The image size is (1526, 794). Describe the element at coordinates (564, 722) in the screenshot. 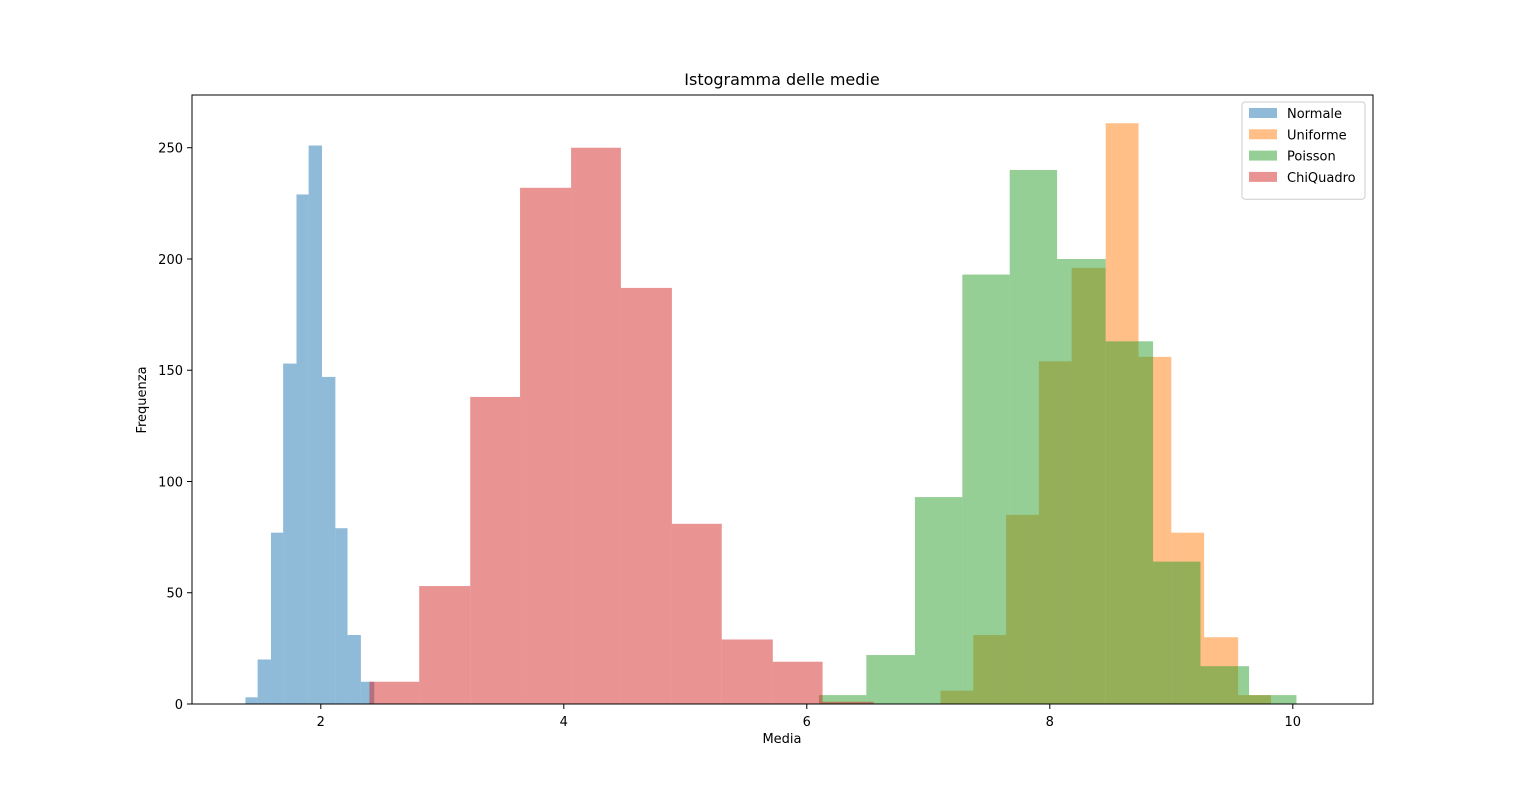

I see `x-tick-label: 4` at that location.